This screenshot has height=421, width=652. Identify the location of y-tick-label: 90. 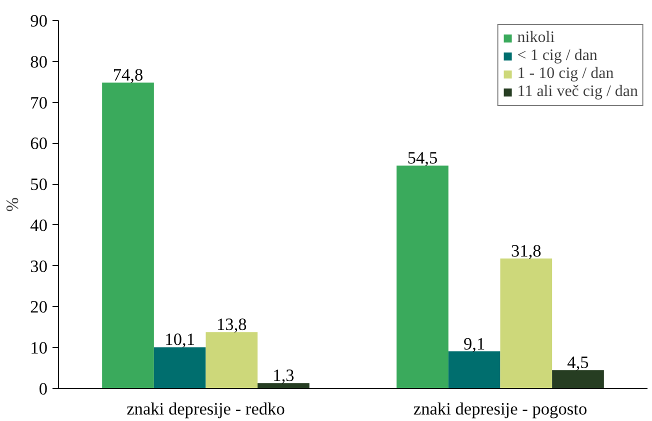
(39, 21).